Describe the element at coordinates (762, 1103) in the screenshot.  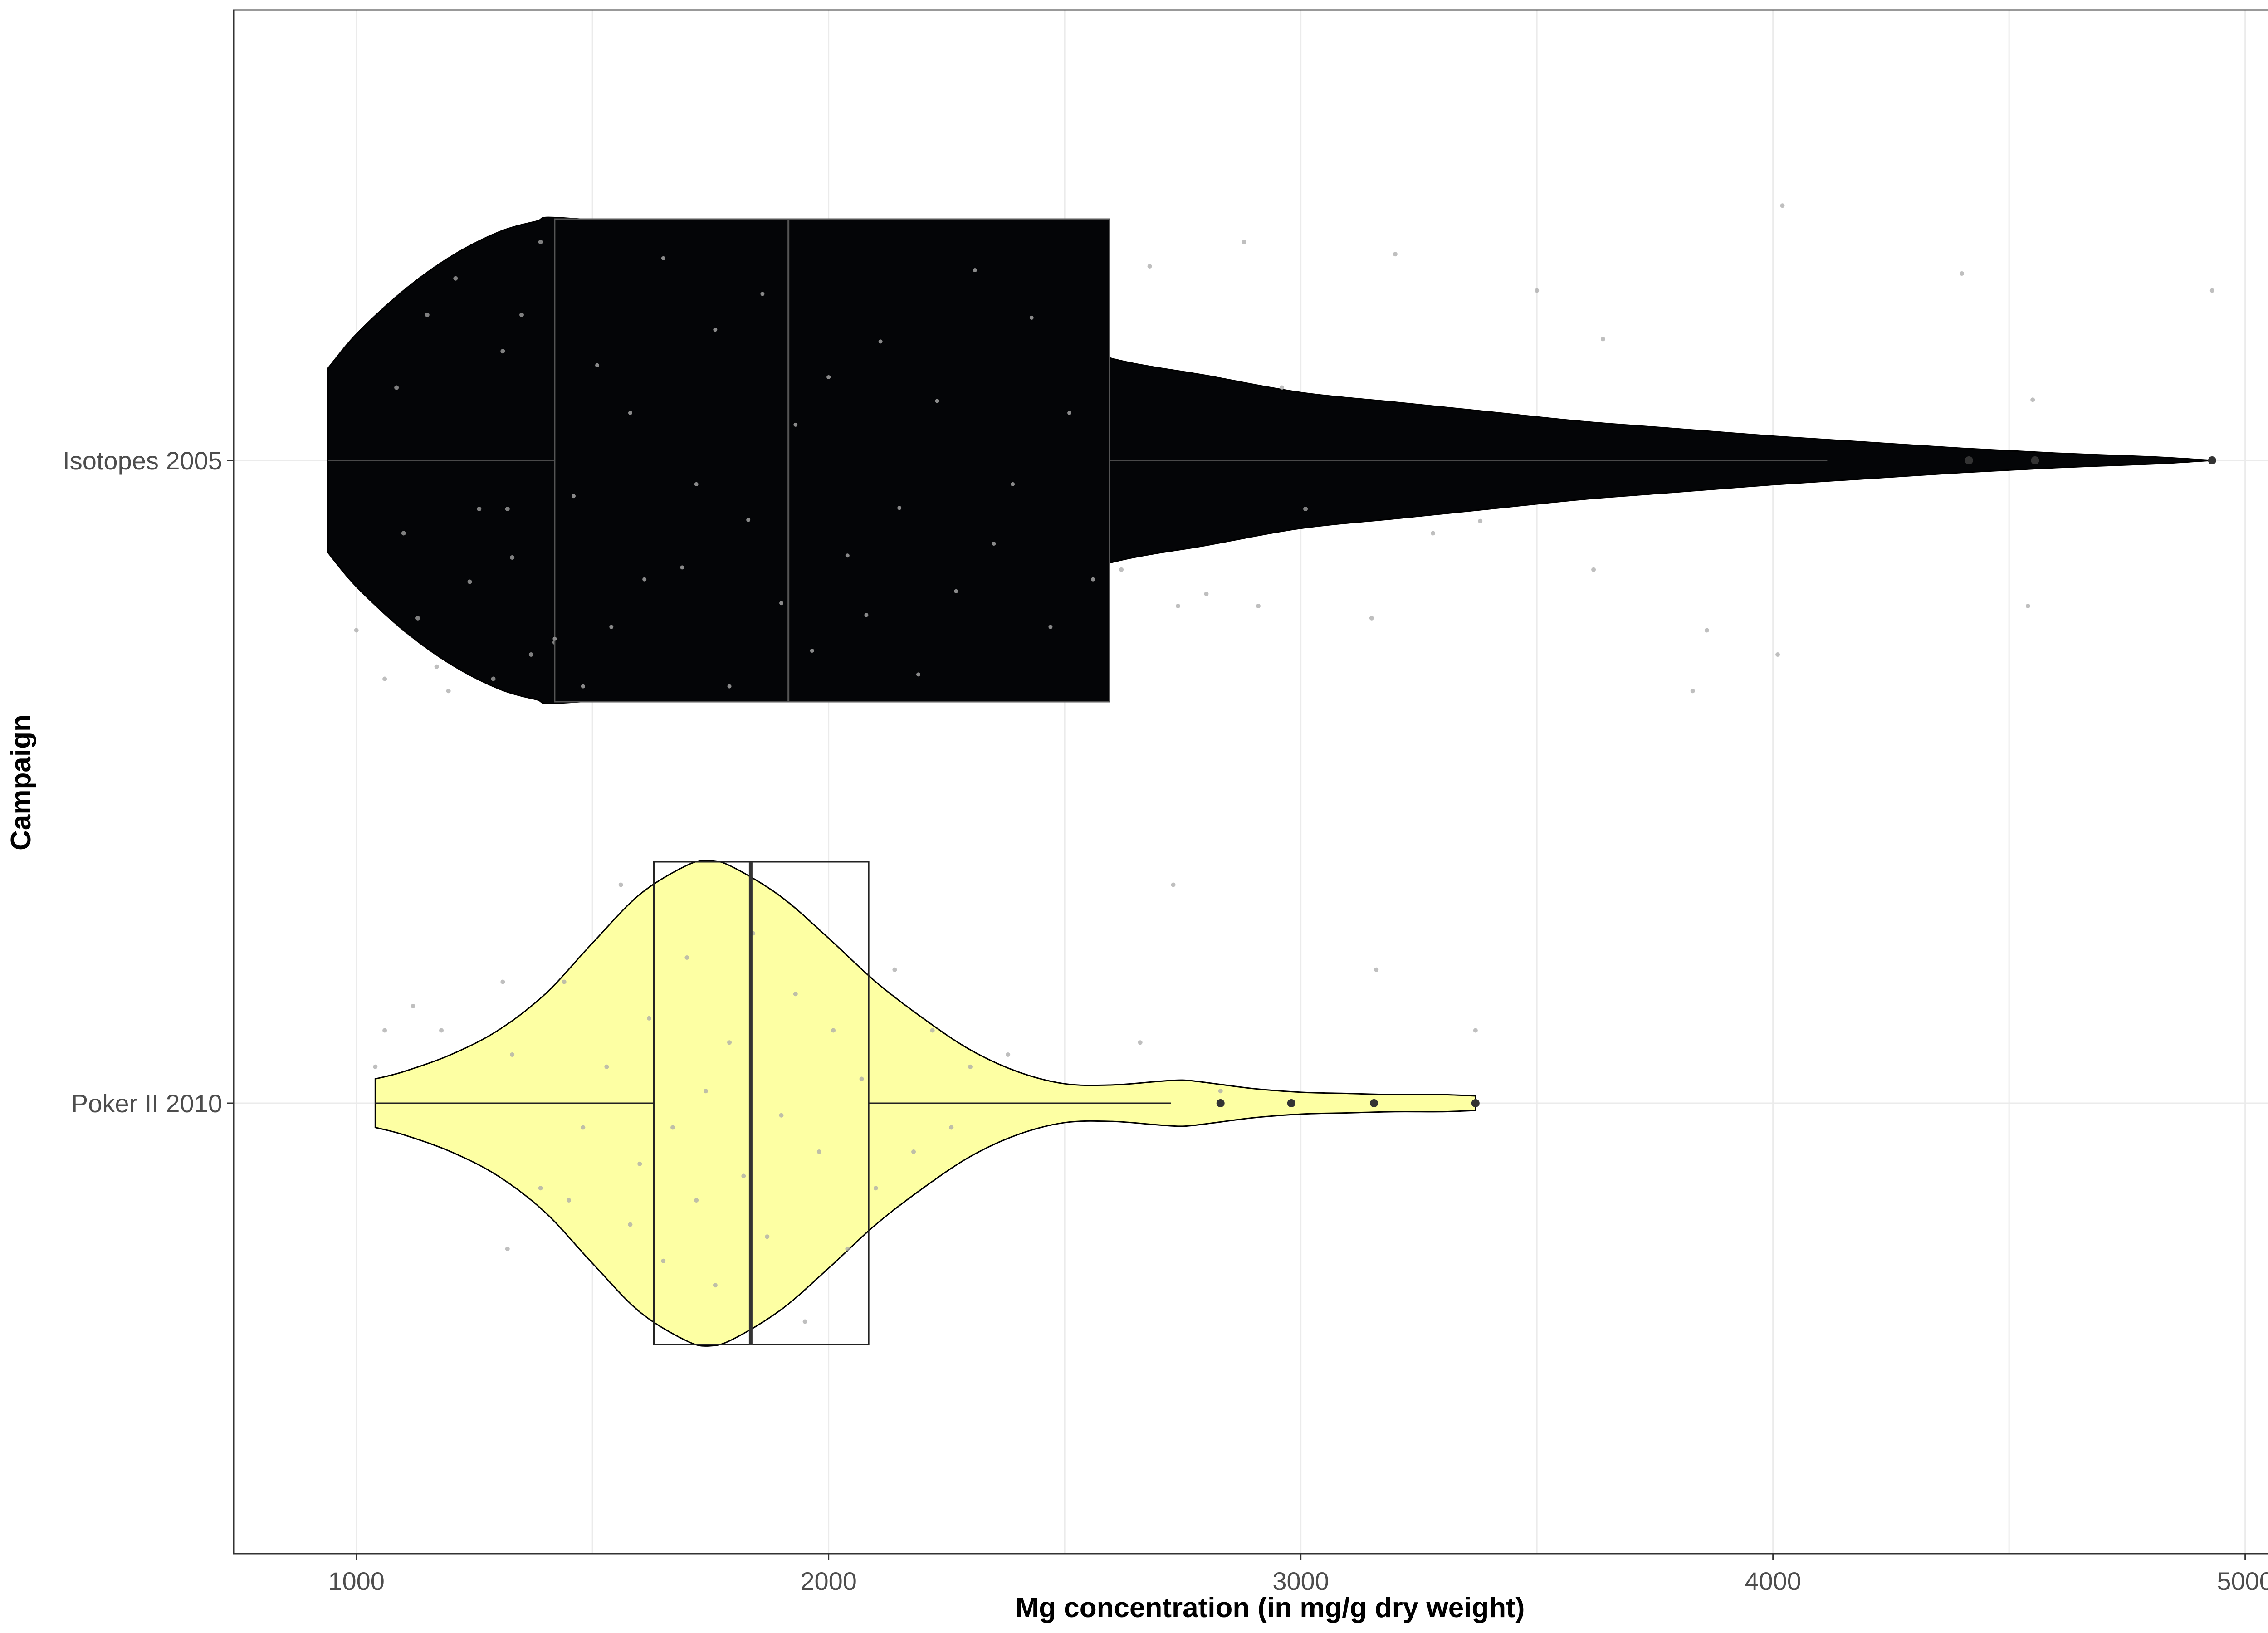
I see `box-poker-ii-2010` at that location.